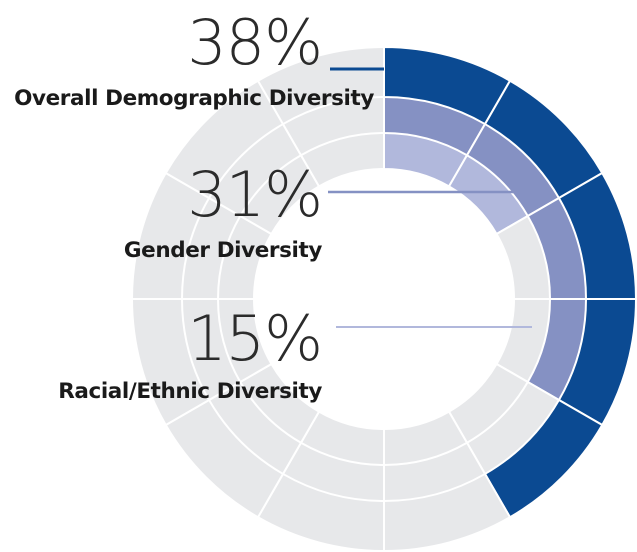  I want to click on gender-diversity-label: Gender Diversity, so click(223, 250).